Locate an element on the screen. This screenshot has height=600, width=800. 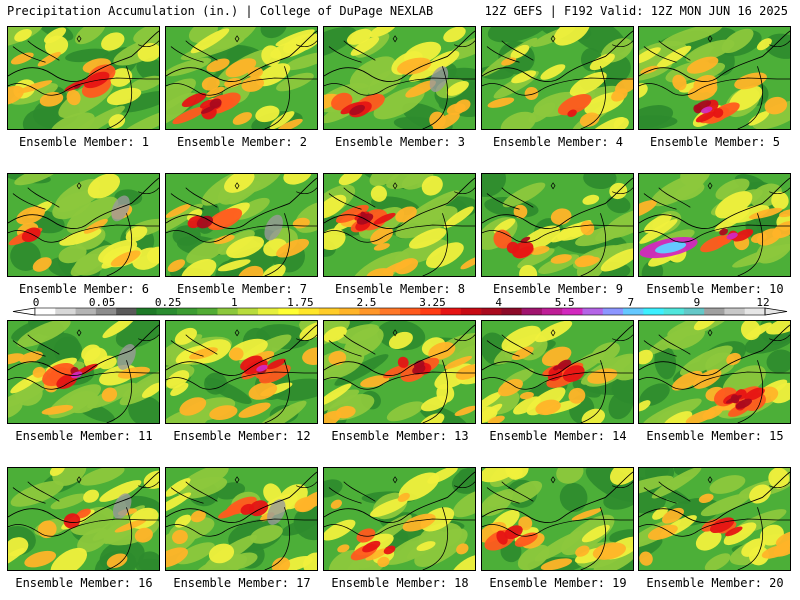
ensemble-member-label: Ensemble Member: 12 is located at coordinates (242, 436).